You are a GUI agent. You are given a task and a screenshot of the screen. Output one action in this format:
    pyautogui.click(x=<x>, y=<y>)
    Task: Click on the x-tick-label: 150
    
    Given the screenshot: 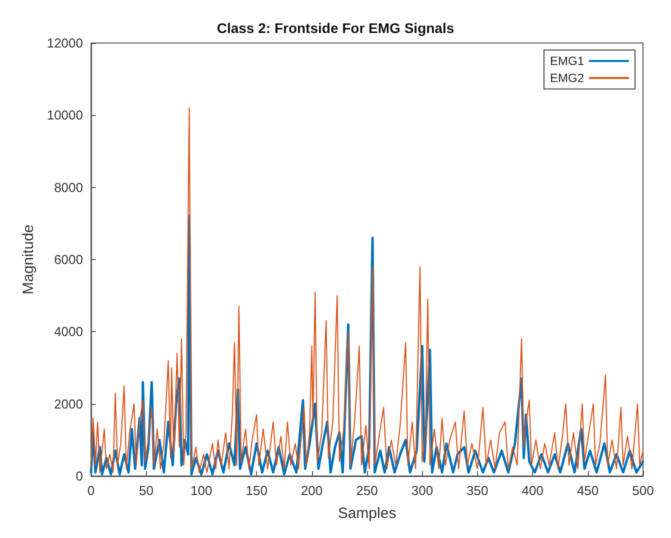 What is the action you would take?
    pyautogui.click(x=257, y=490)
    